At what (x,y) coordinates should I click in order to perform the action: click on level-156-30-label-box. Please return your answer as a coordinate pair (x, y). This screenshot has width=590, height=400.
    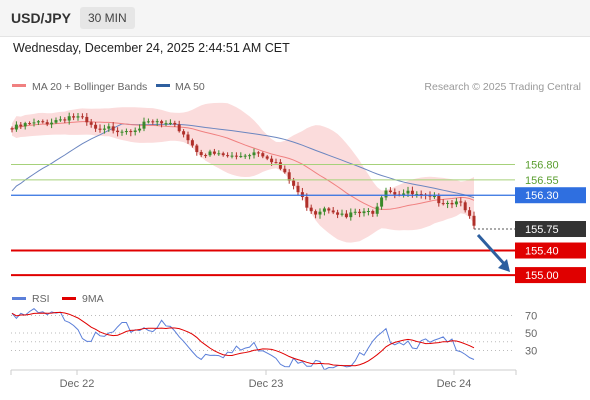
    Looking at the image, I should click on (550, 195).